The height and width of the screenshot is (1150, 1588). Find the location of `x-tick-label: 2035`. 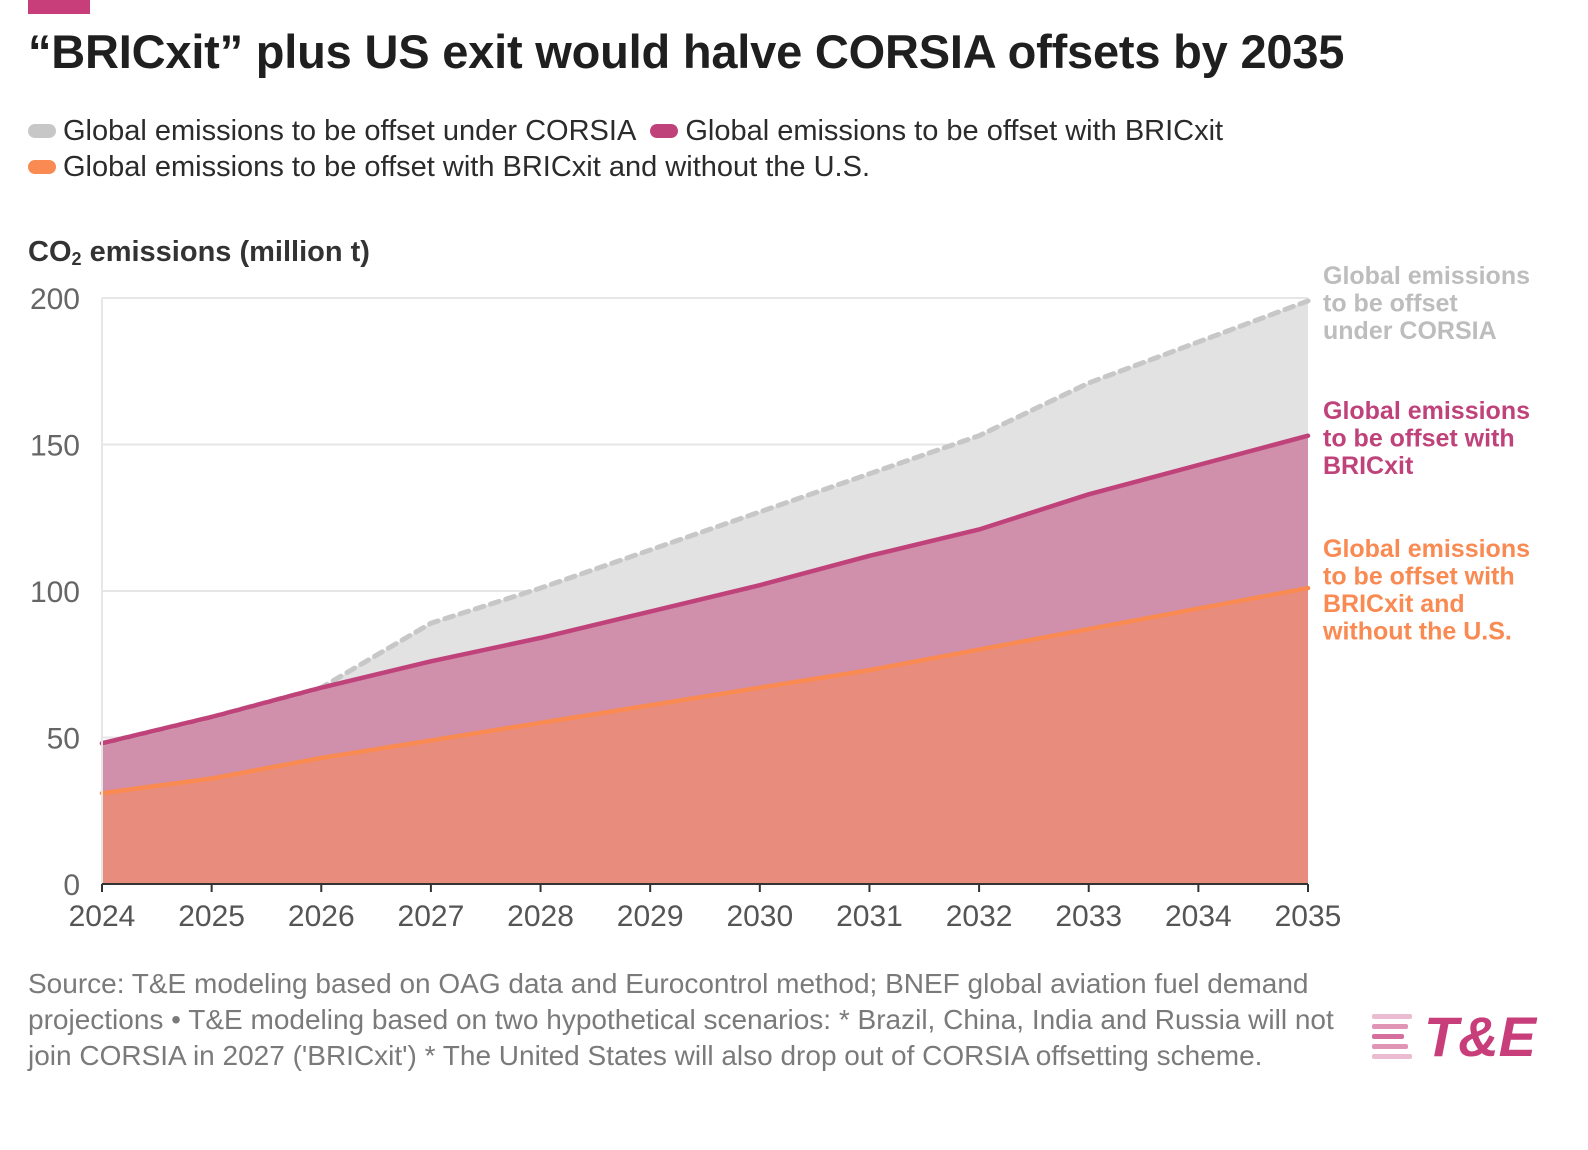

x-tick-label: 2035 is located at coordinates (1308, 916).